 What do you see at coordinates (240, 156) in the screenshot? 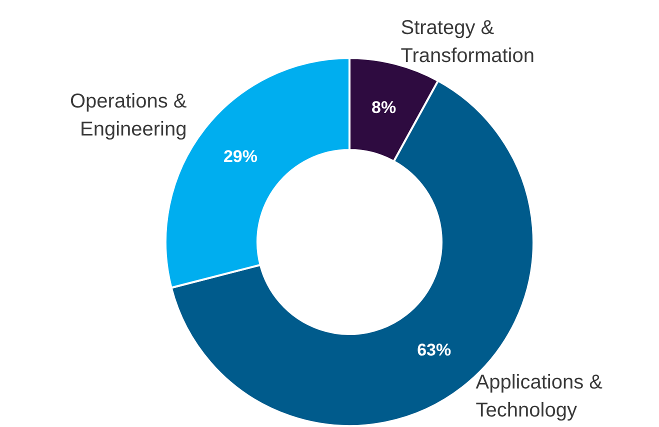
I see `data-label: 29%` at bounding box center [240, 156].